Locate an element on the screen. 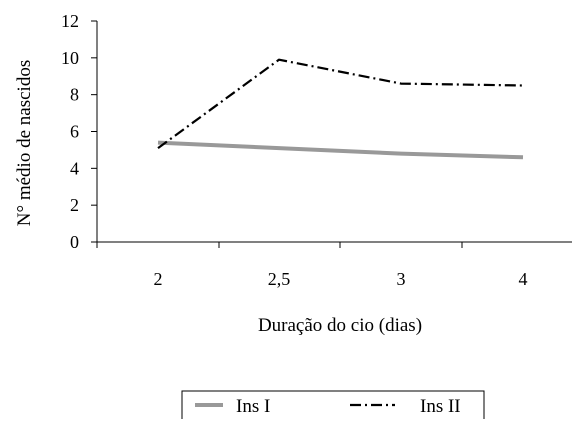 This screenshot has height=424, width=573. legend-label-2: Ins II is located at coordinates (440, 406).